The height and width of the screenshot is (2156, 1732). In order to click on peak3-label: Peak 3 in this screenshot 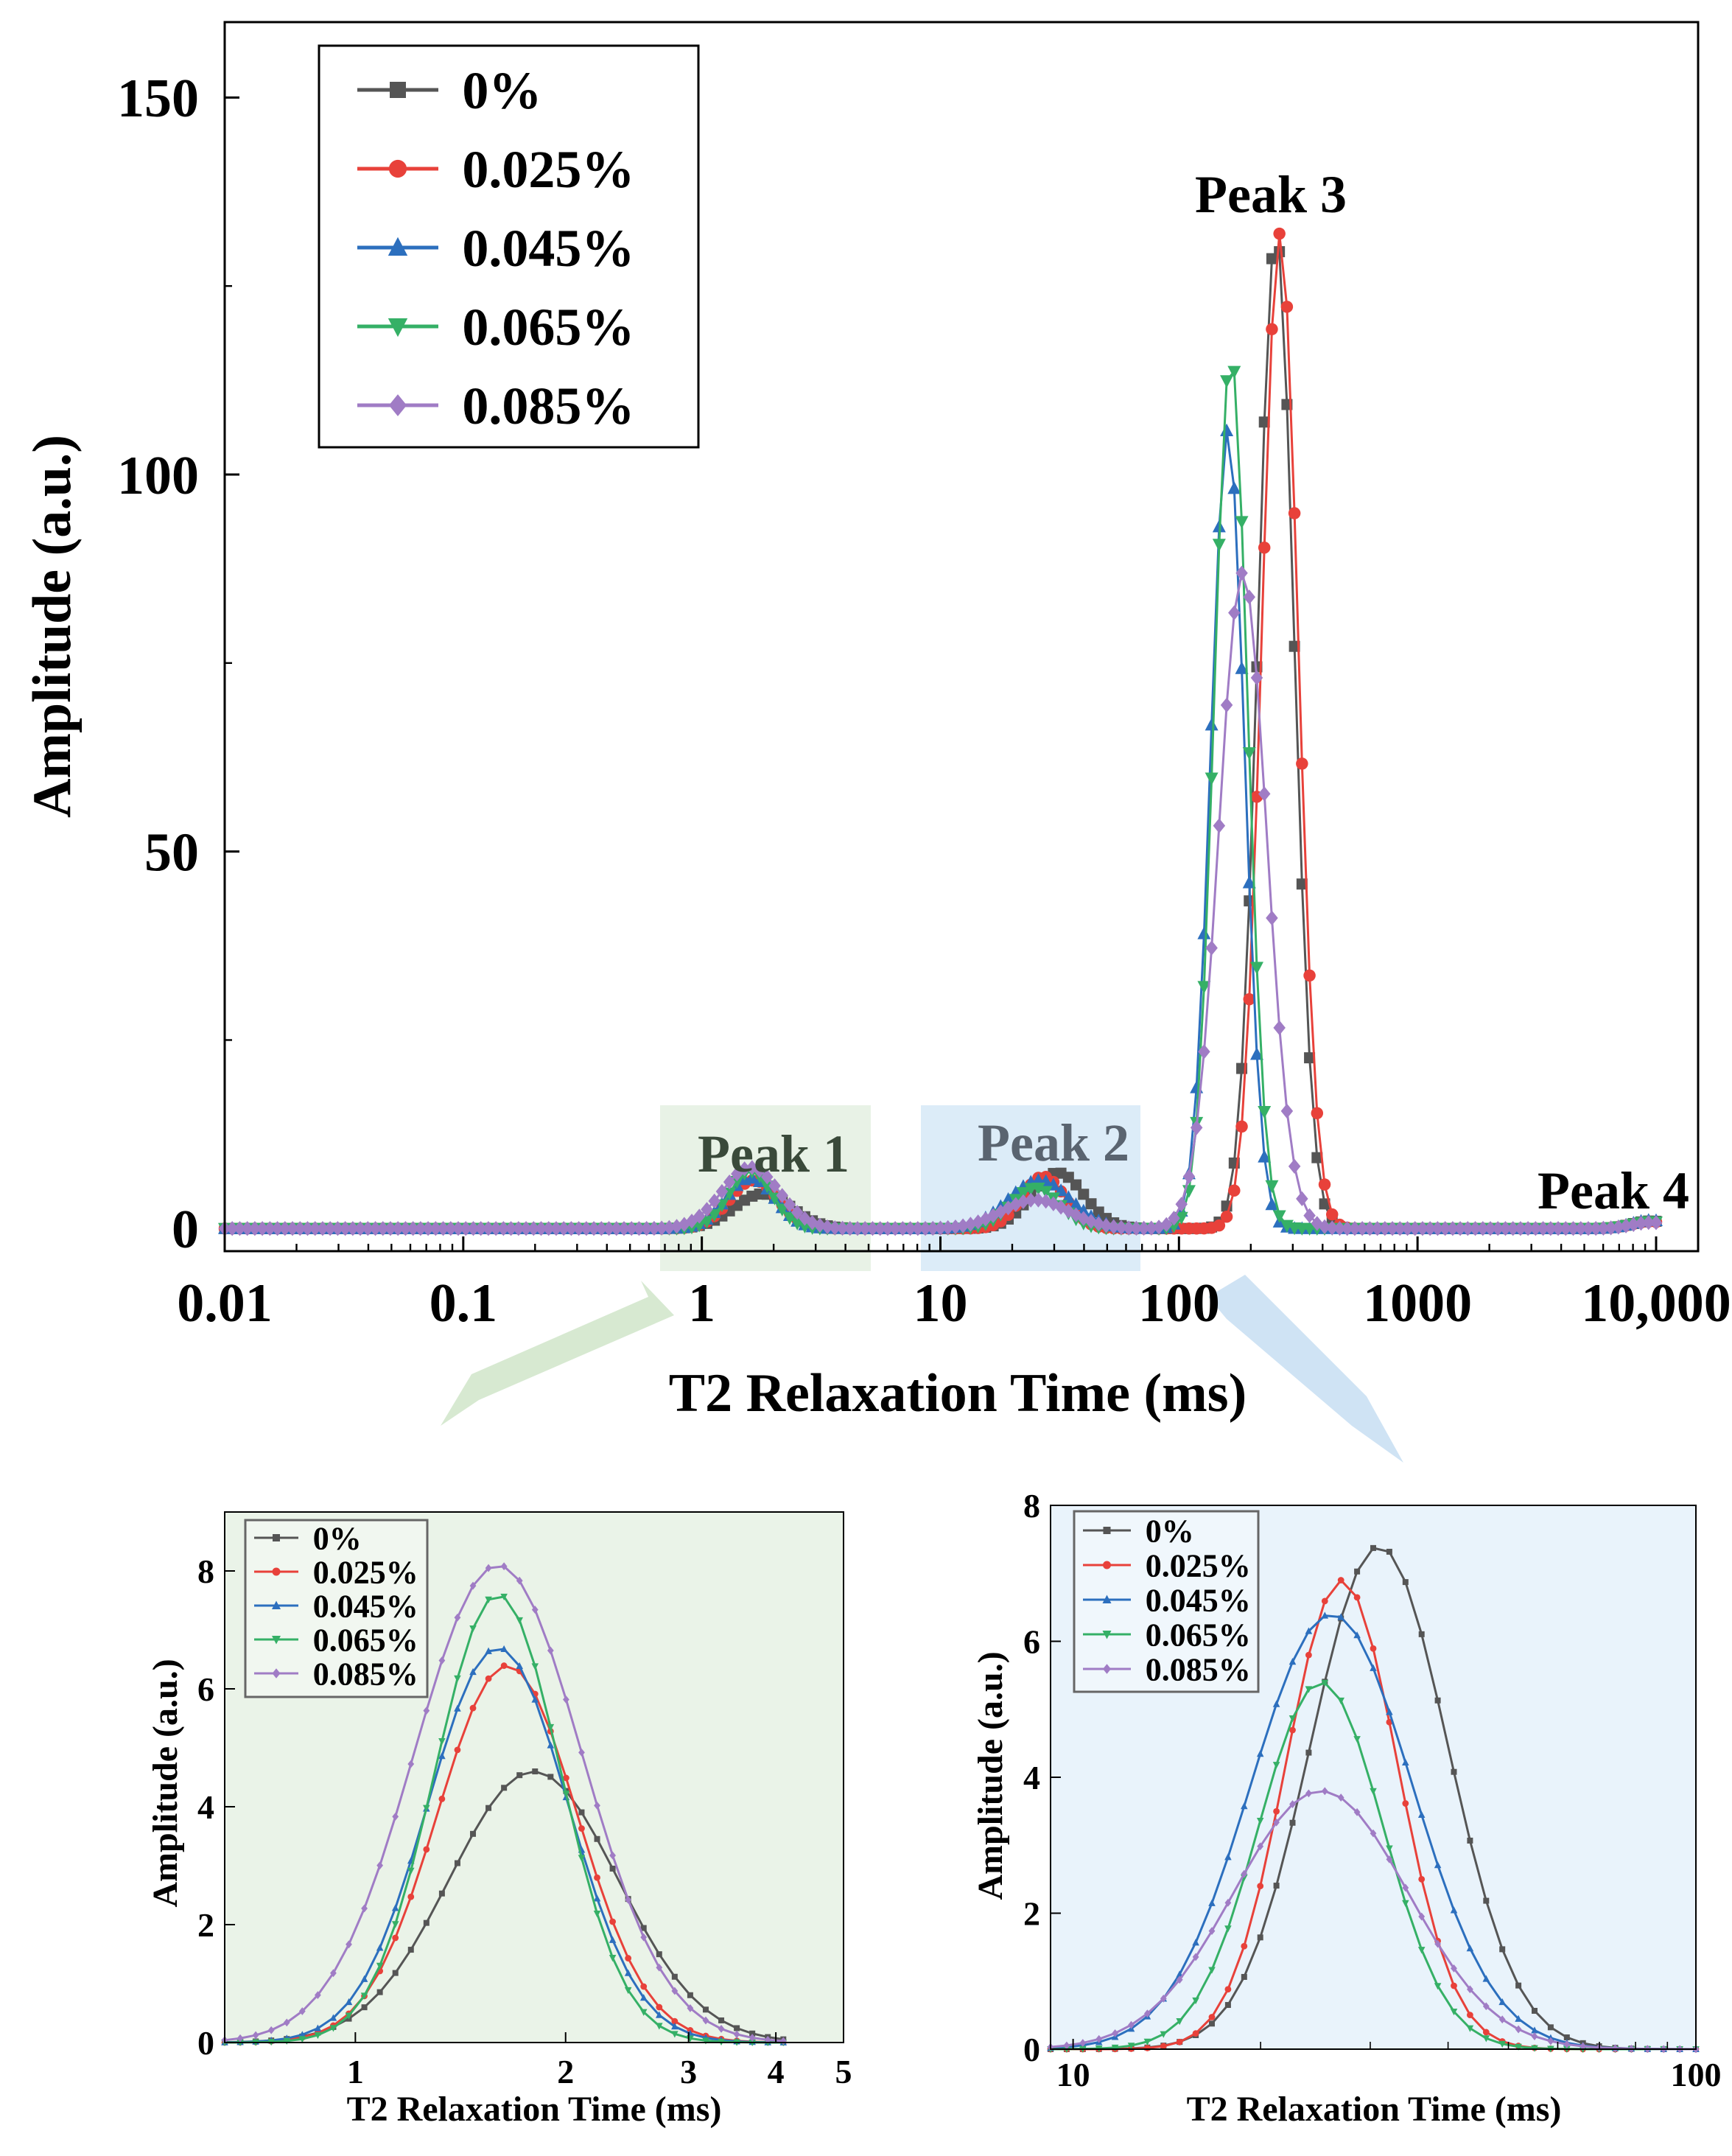, I will do `click(1271, 194)`.